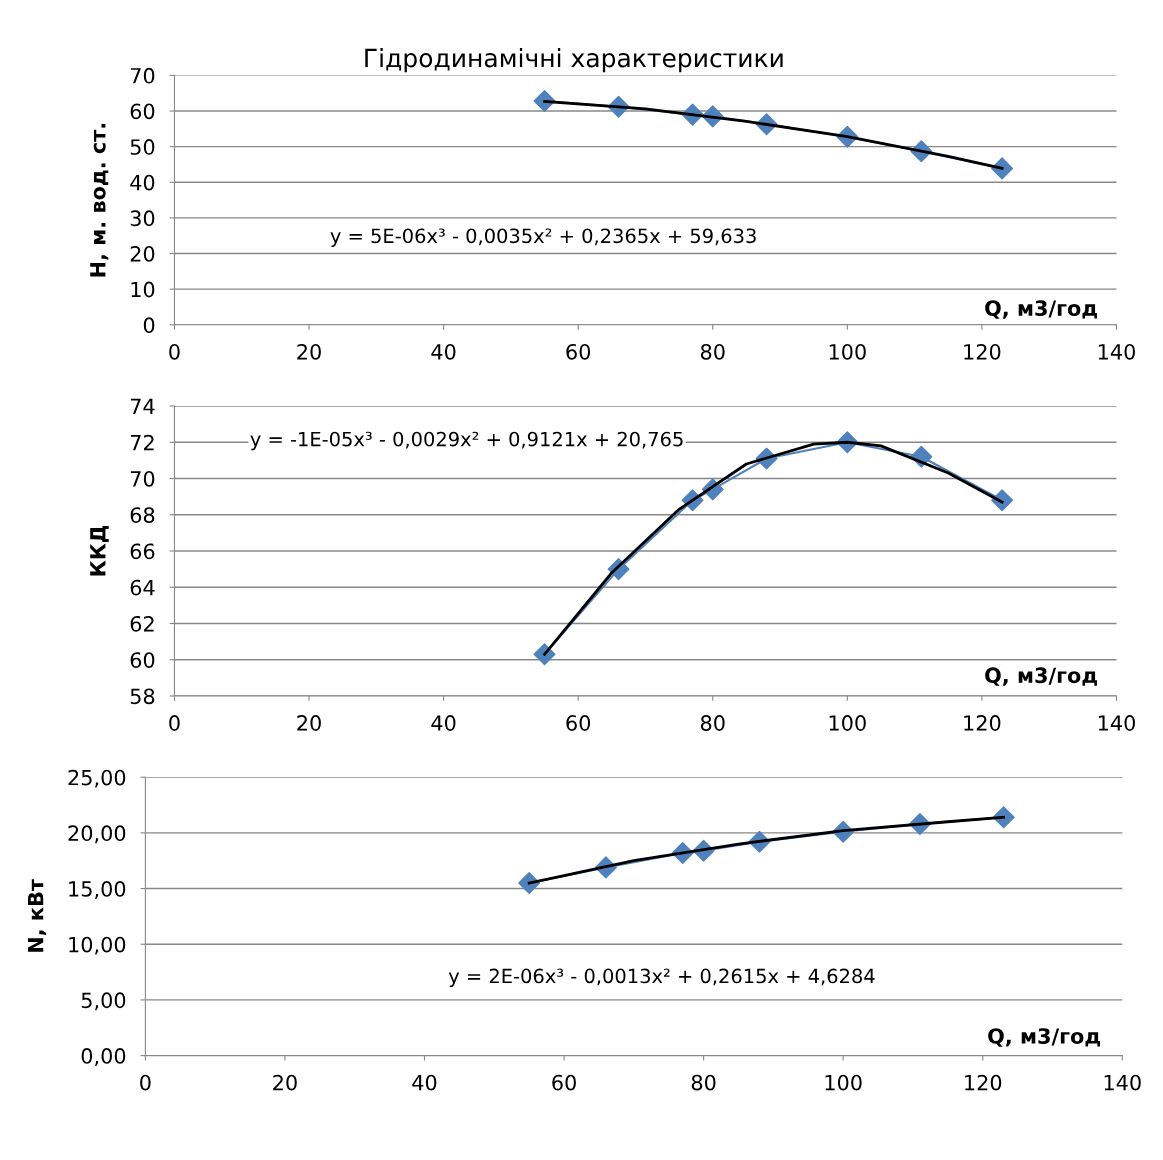  I want to click on y-tick-label: 58, so click(142, 696).